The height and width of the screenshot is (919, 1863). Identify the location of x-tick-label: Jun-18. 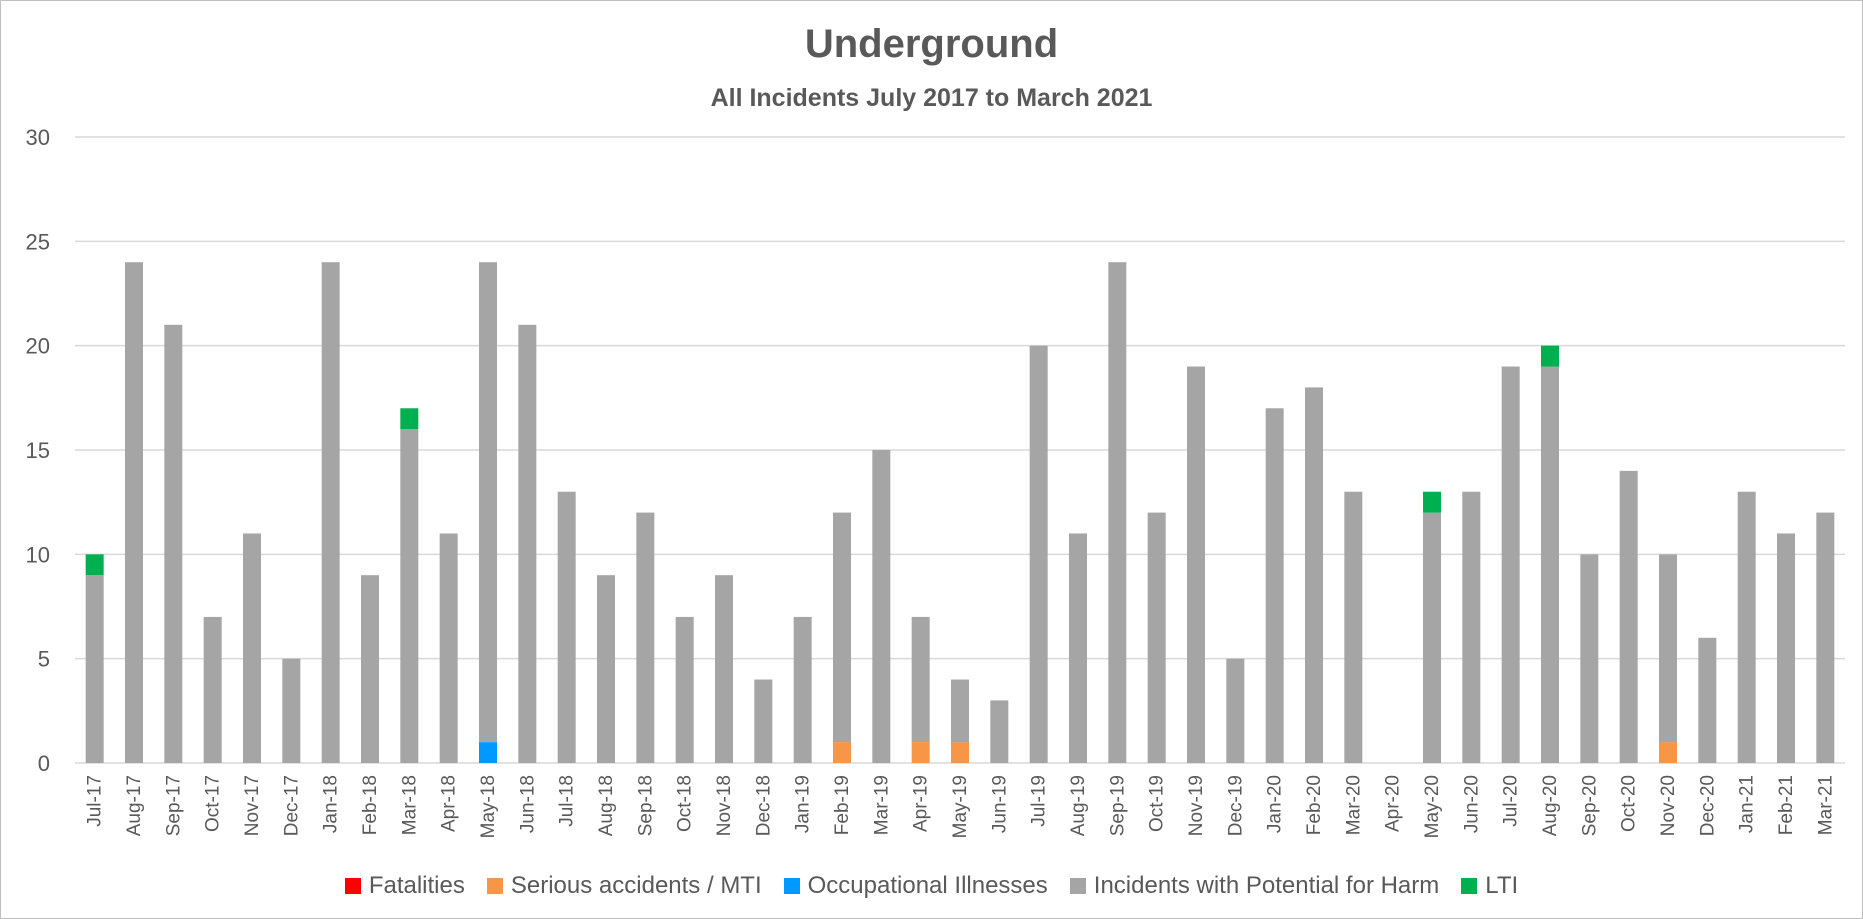
(527, 804).